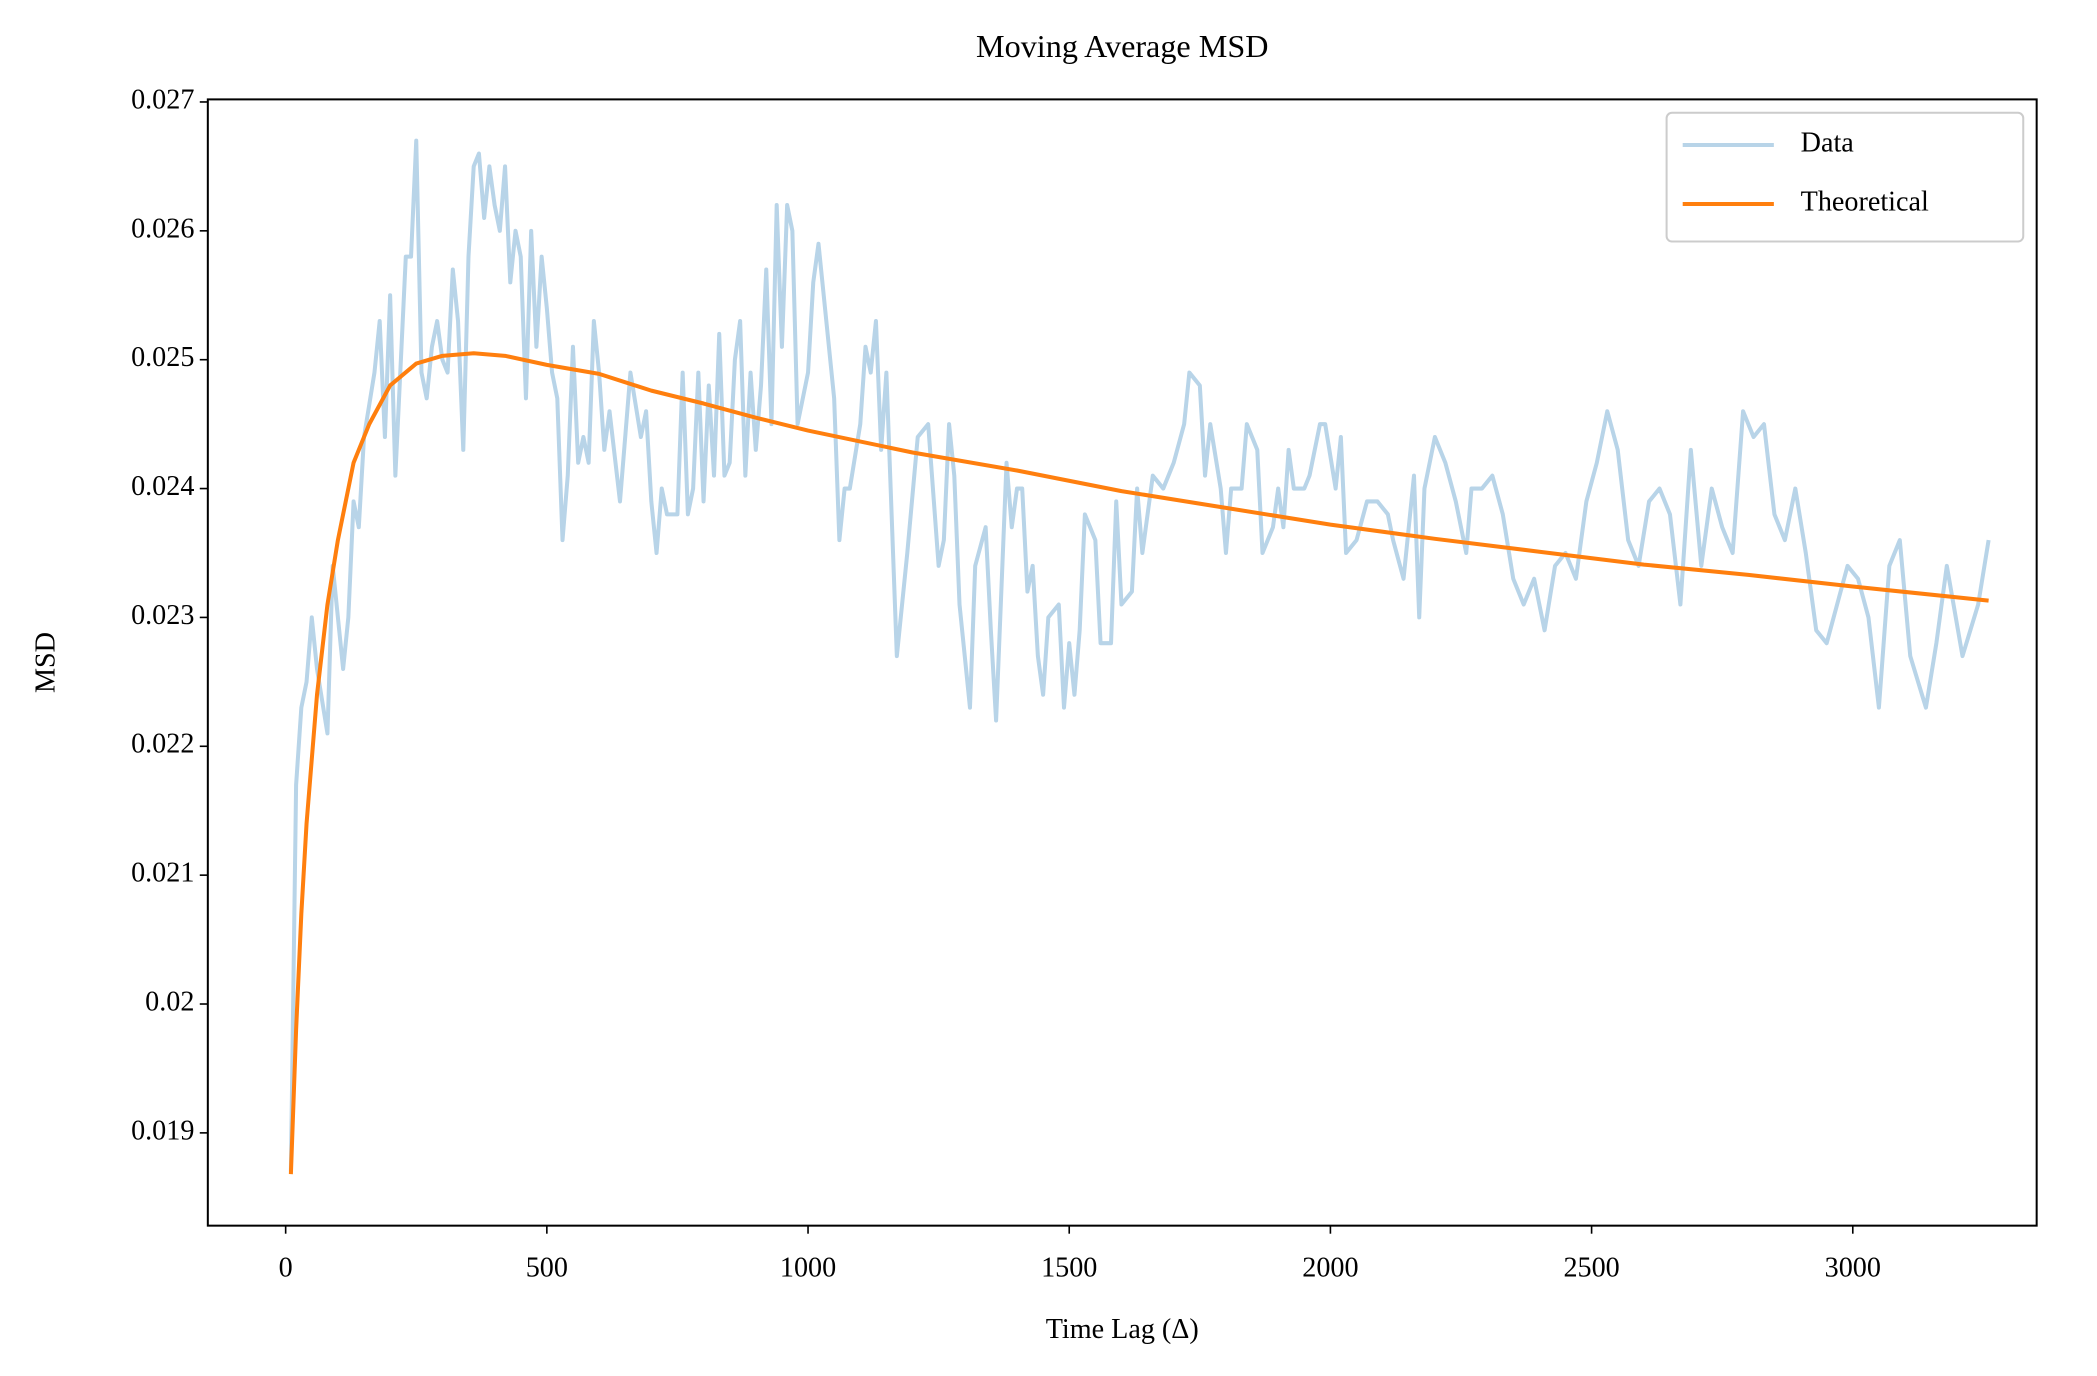 Image resolution: width=2097 pixels, height=1376 pixels. I want to click on x-tick-label: 2500, so click(1591, 1267).